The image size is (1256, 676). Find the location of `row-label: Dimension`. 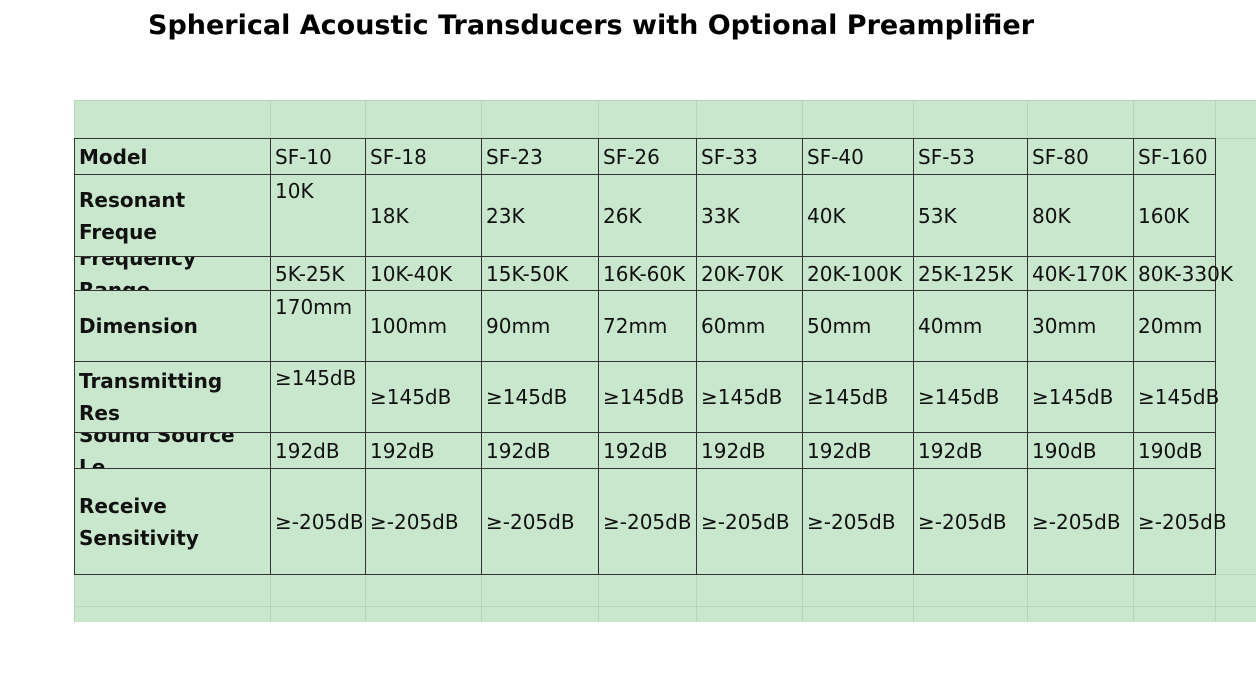

row-label: Dimension is located at coordinates (172, 326).